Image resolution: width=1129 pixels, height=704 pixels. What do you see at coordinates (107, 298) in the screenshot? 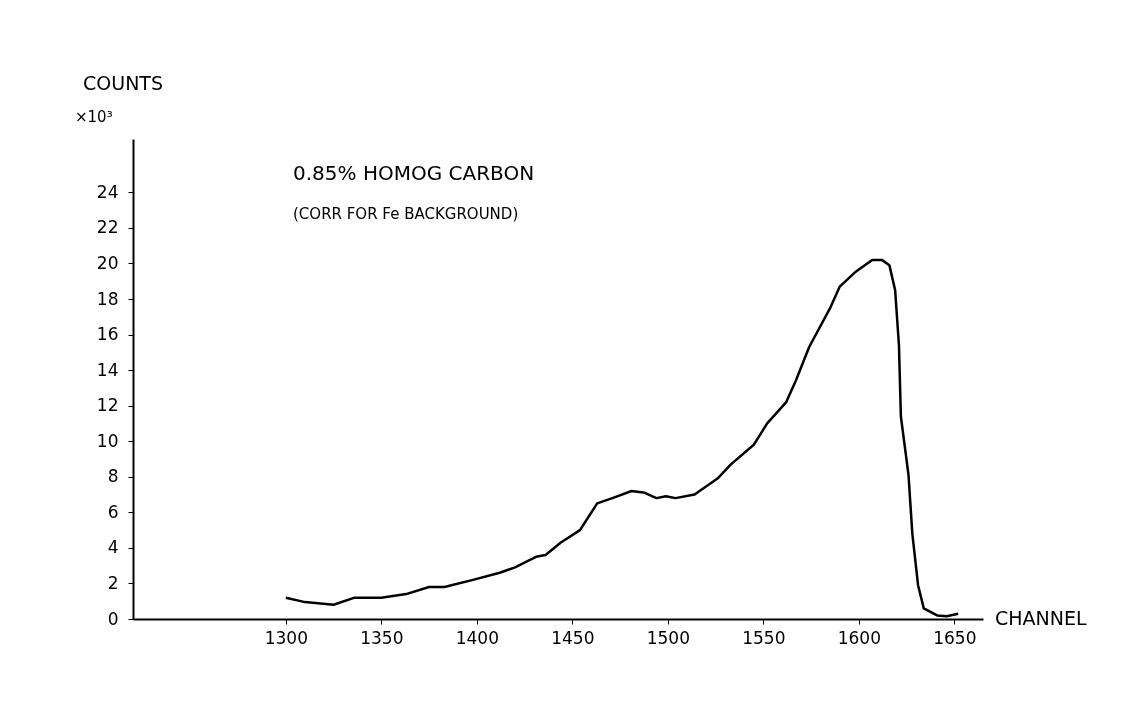
I see `y-tick-label: 18` at bounding box center [107, 298].